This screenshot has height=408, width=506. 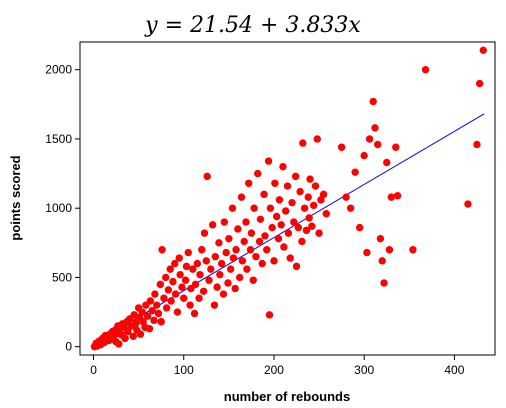 What do you see at coordinates (454, 370) in the screenshot?
I see `x-tick-label-400: 400` at bounding box center [454, 370].